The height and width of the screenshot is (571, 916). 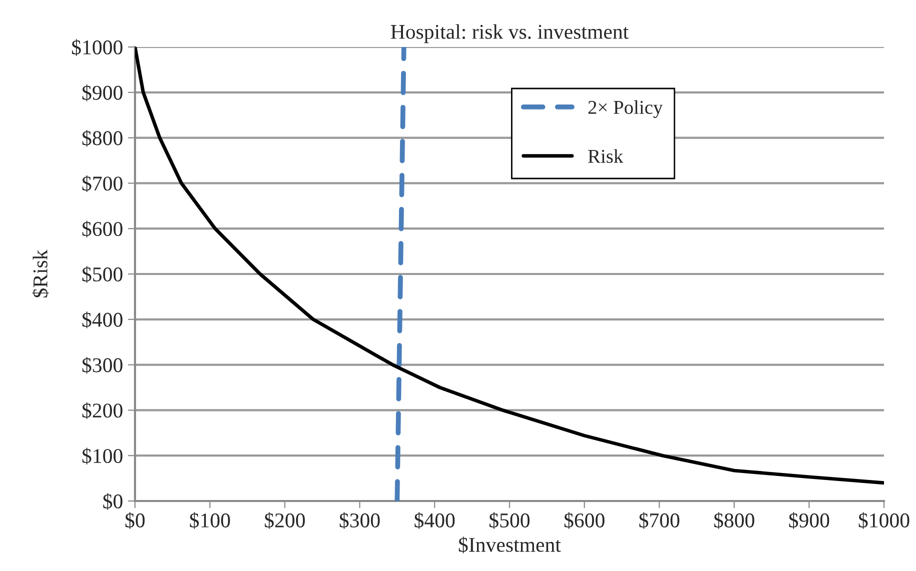 What do you see at coordinates (210, 520) in the screenshot?
I see `x-tick-label: $100` at bounding box center [210, 520].